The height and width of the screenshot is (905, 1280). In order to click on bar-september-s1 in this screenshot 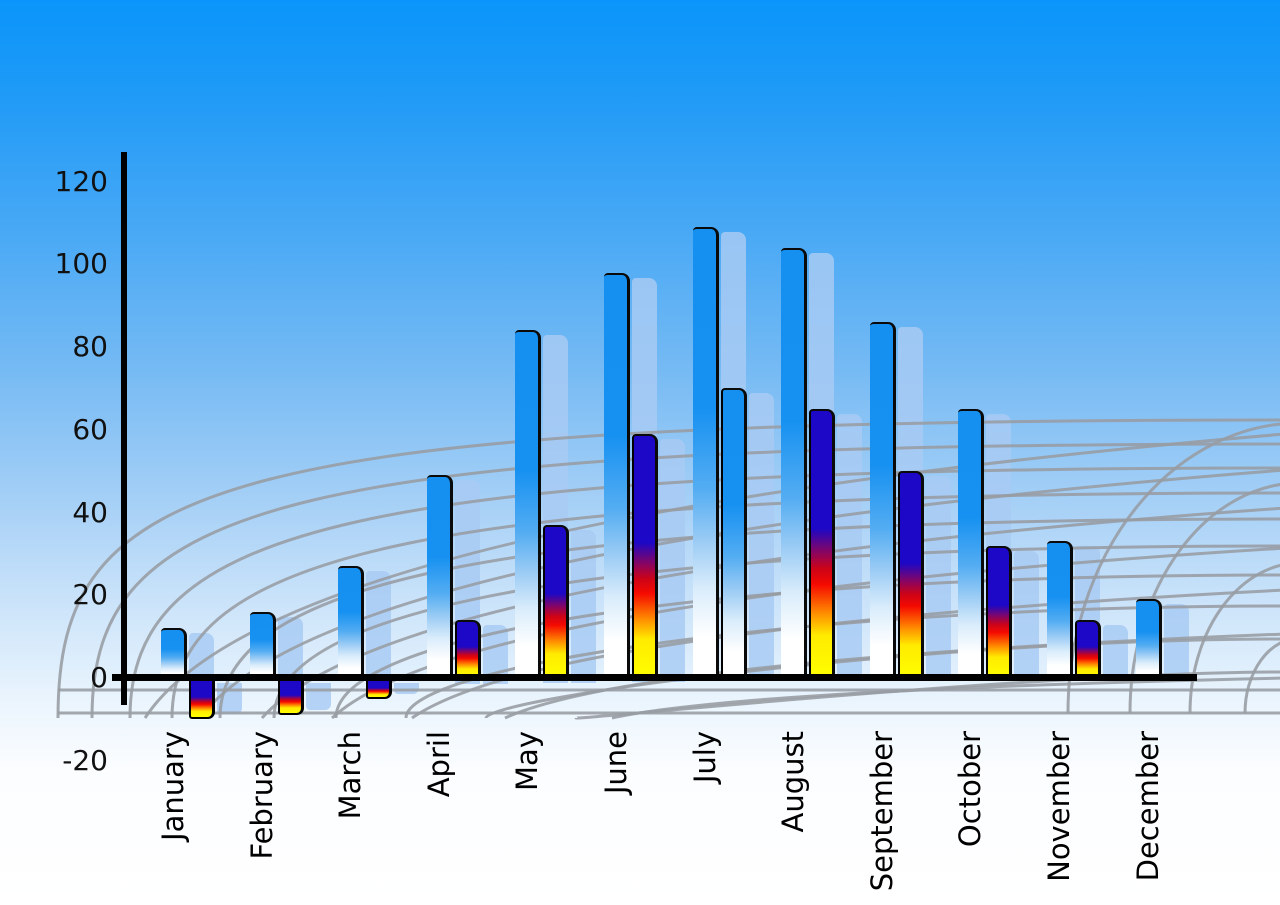, I will do `click(883, 501)`.